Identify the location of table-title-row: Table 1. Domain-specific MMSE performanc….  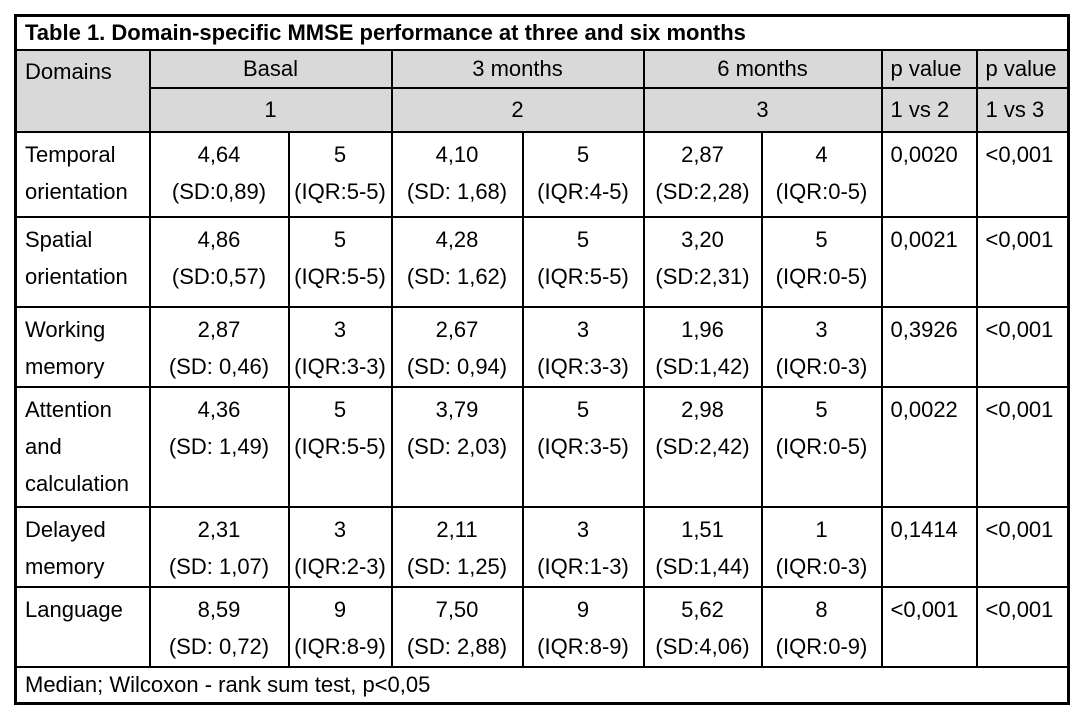
(542, 32).